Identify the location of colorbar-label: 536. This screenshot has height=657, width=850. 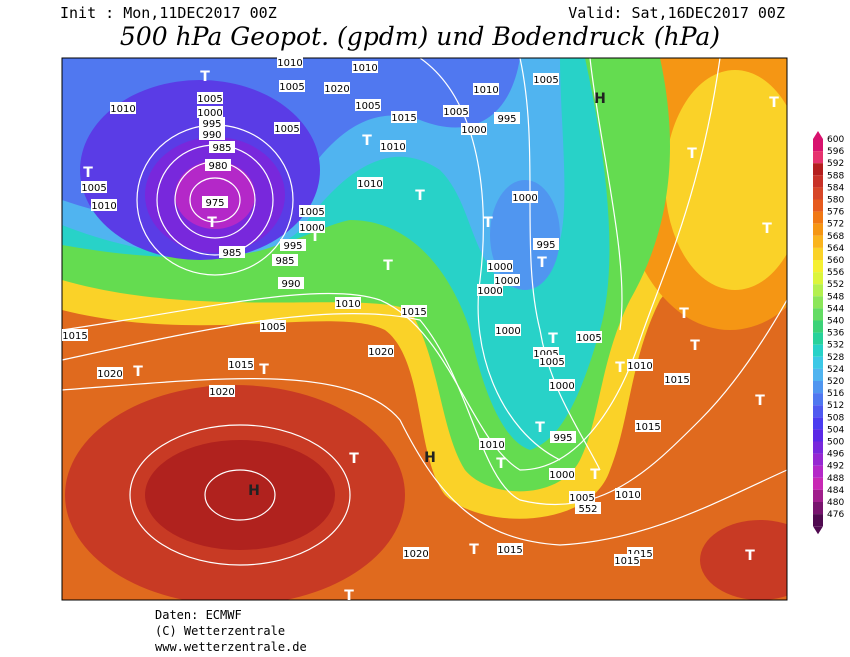
(835, 334).